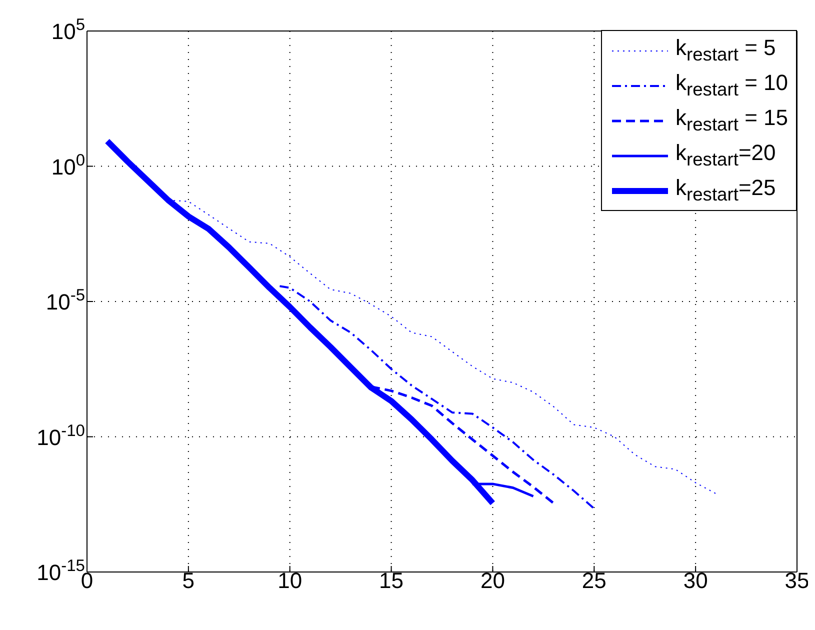  What do you see at coordinates (188, 580) in the screenshot?
I see `x-tick-label: 5` at bounding box center [188, 580].